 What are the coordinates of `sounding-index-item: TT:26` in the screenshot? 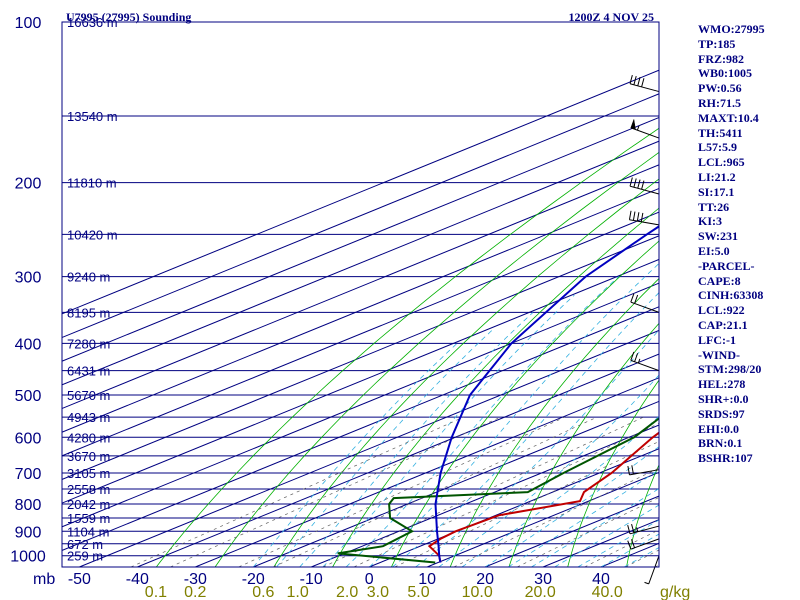 It's located at (714, 206).